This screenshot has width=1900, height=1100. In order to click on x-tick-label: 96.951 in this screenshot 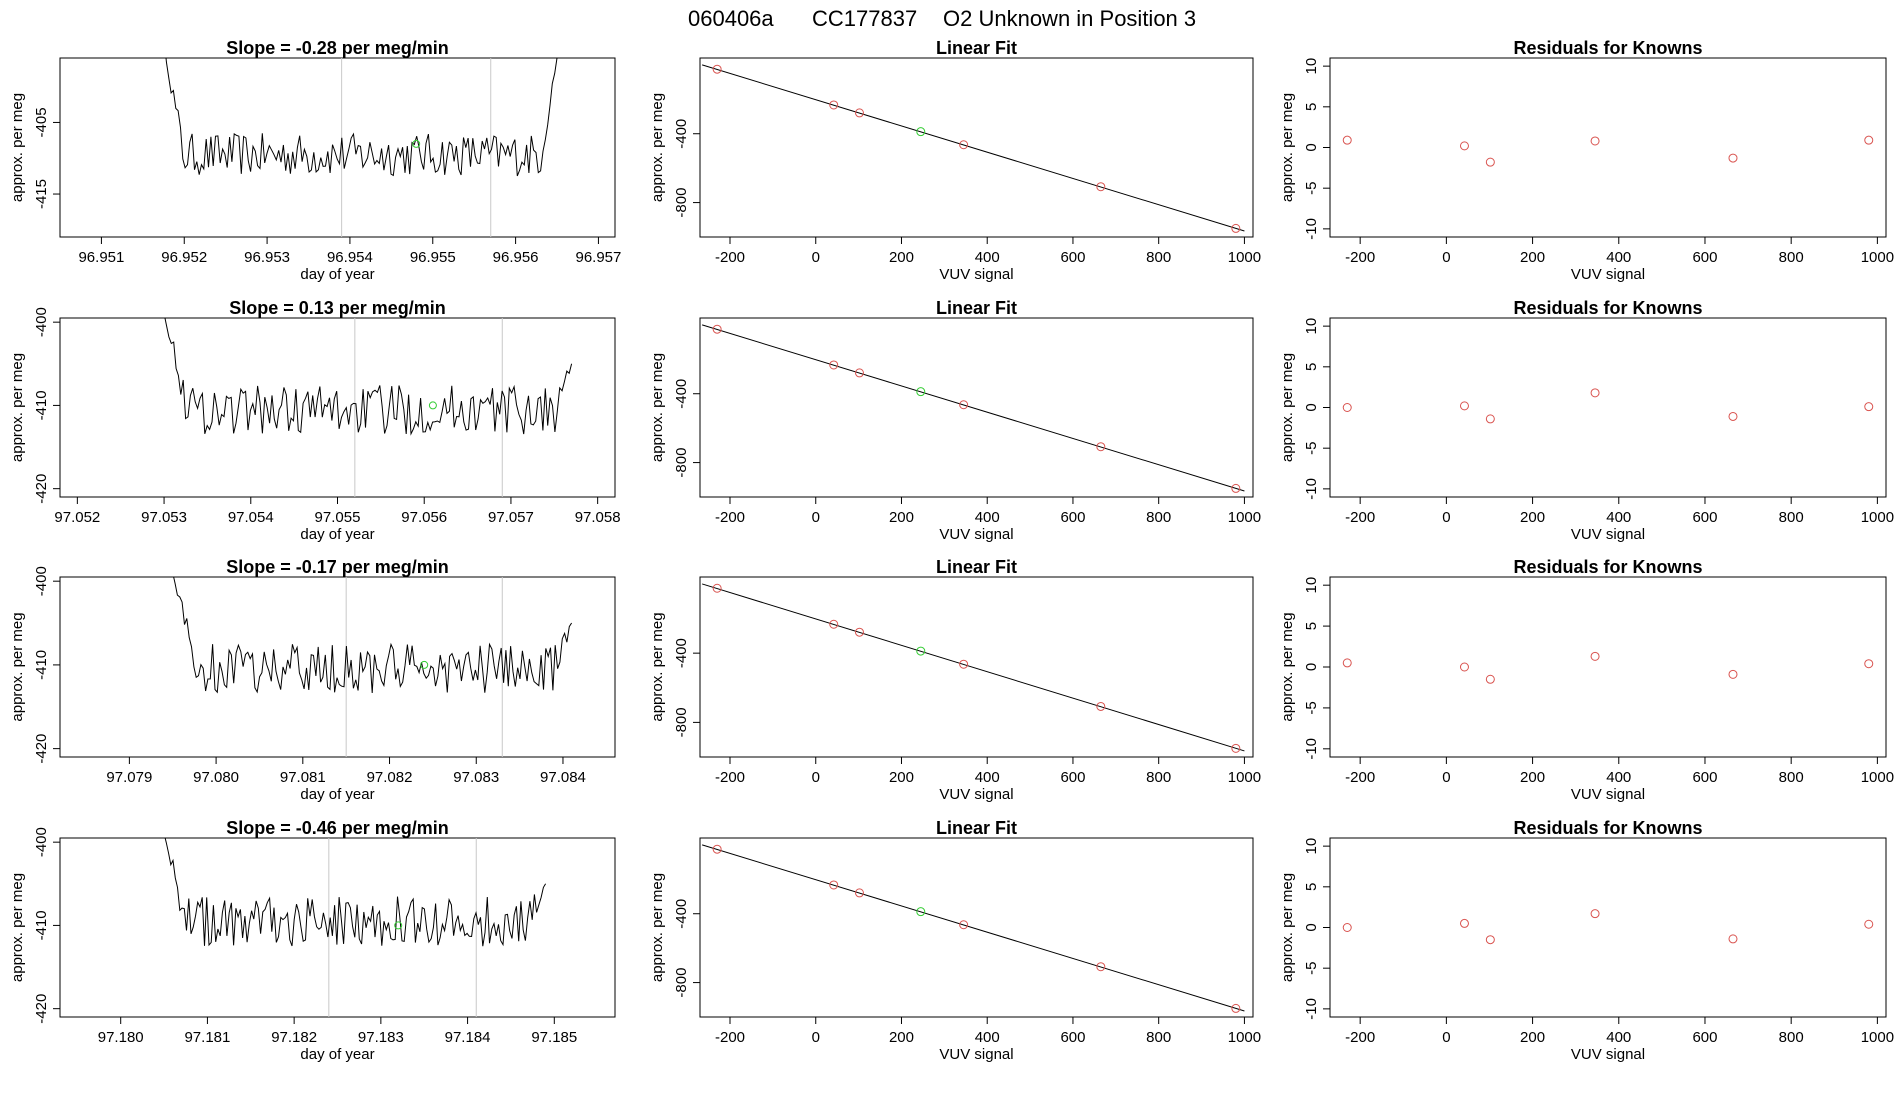, I will do `click(101, 257)`.